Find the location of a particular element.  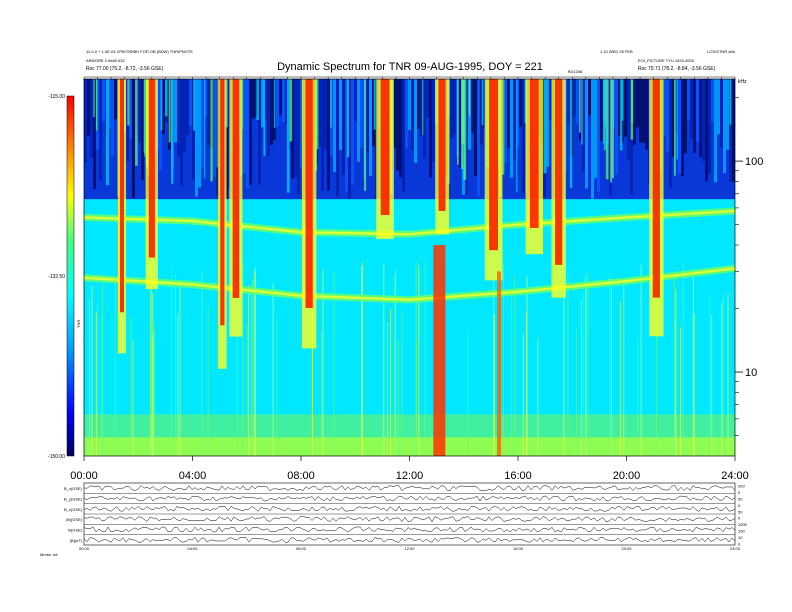

lower-panel-right-label: 0 is located at coordinates (739, 544).